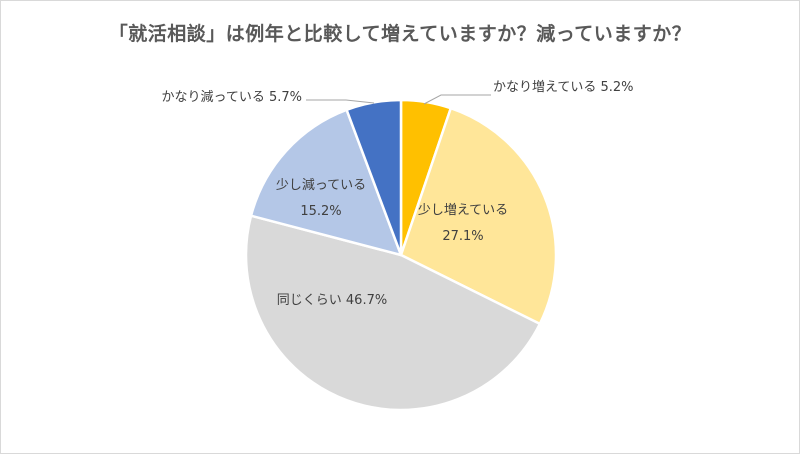  What do you see at coordinates (364, 300) in the screenshot?
I see `slice-value-3: 46.7%` at bounding box center [364, 300].